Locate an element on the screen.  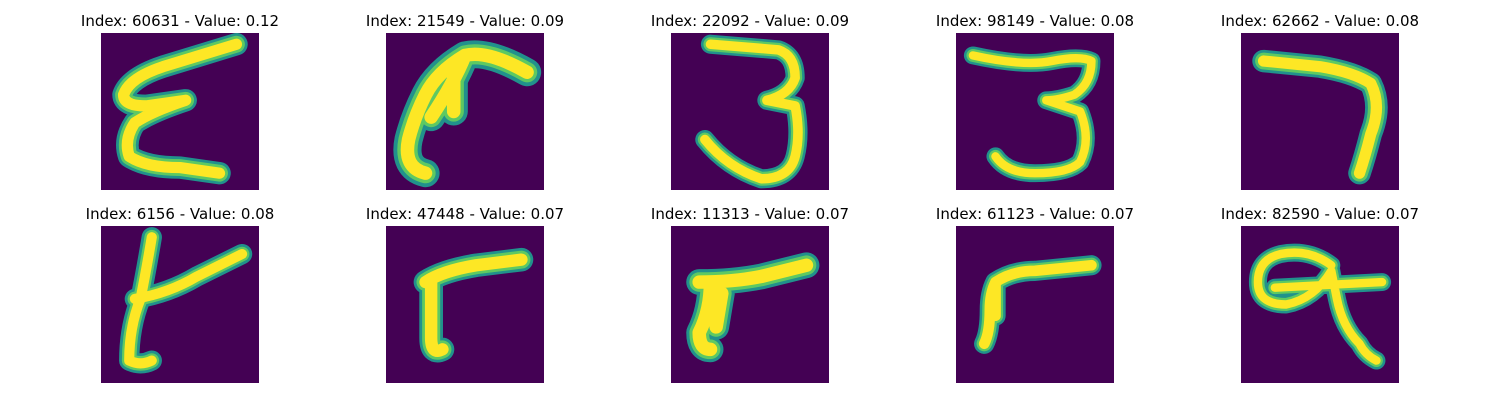
sample-title: Index: 11313 - Value: 0.07 is located at coordinates (750, 214).